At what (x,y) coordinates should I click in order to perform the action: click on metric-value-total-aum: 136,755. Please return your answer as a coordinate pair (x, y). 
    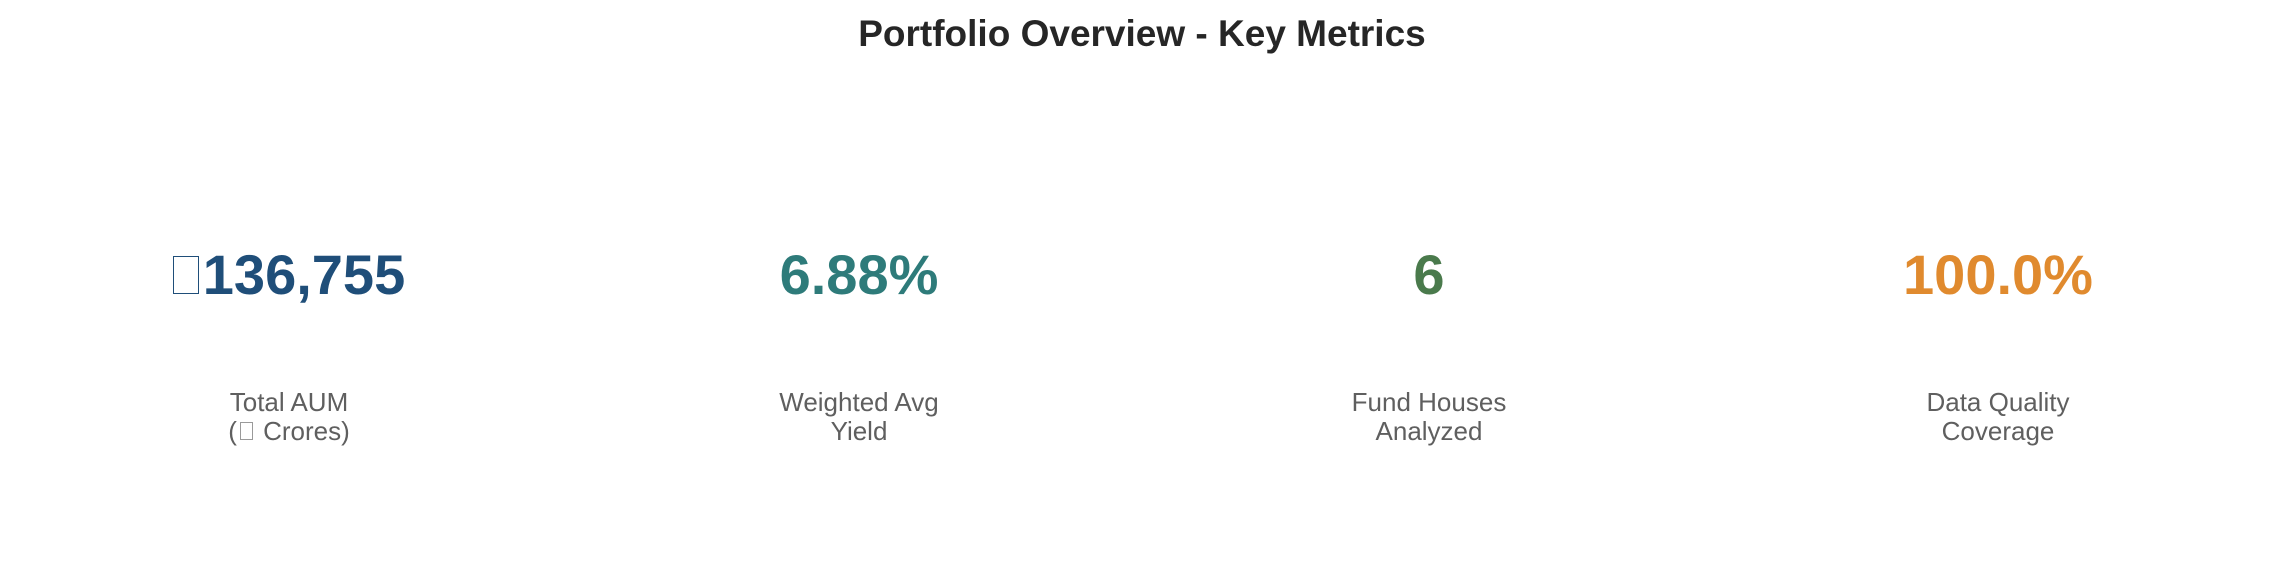
    Looking at the image, I should click on (289, 275).